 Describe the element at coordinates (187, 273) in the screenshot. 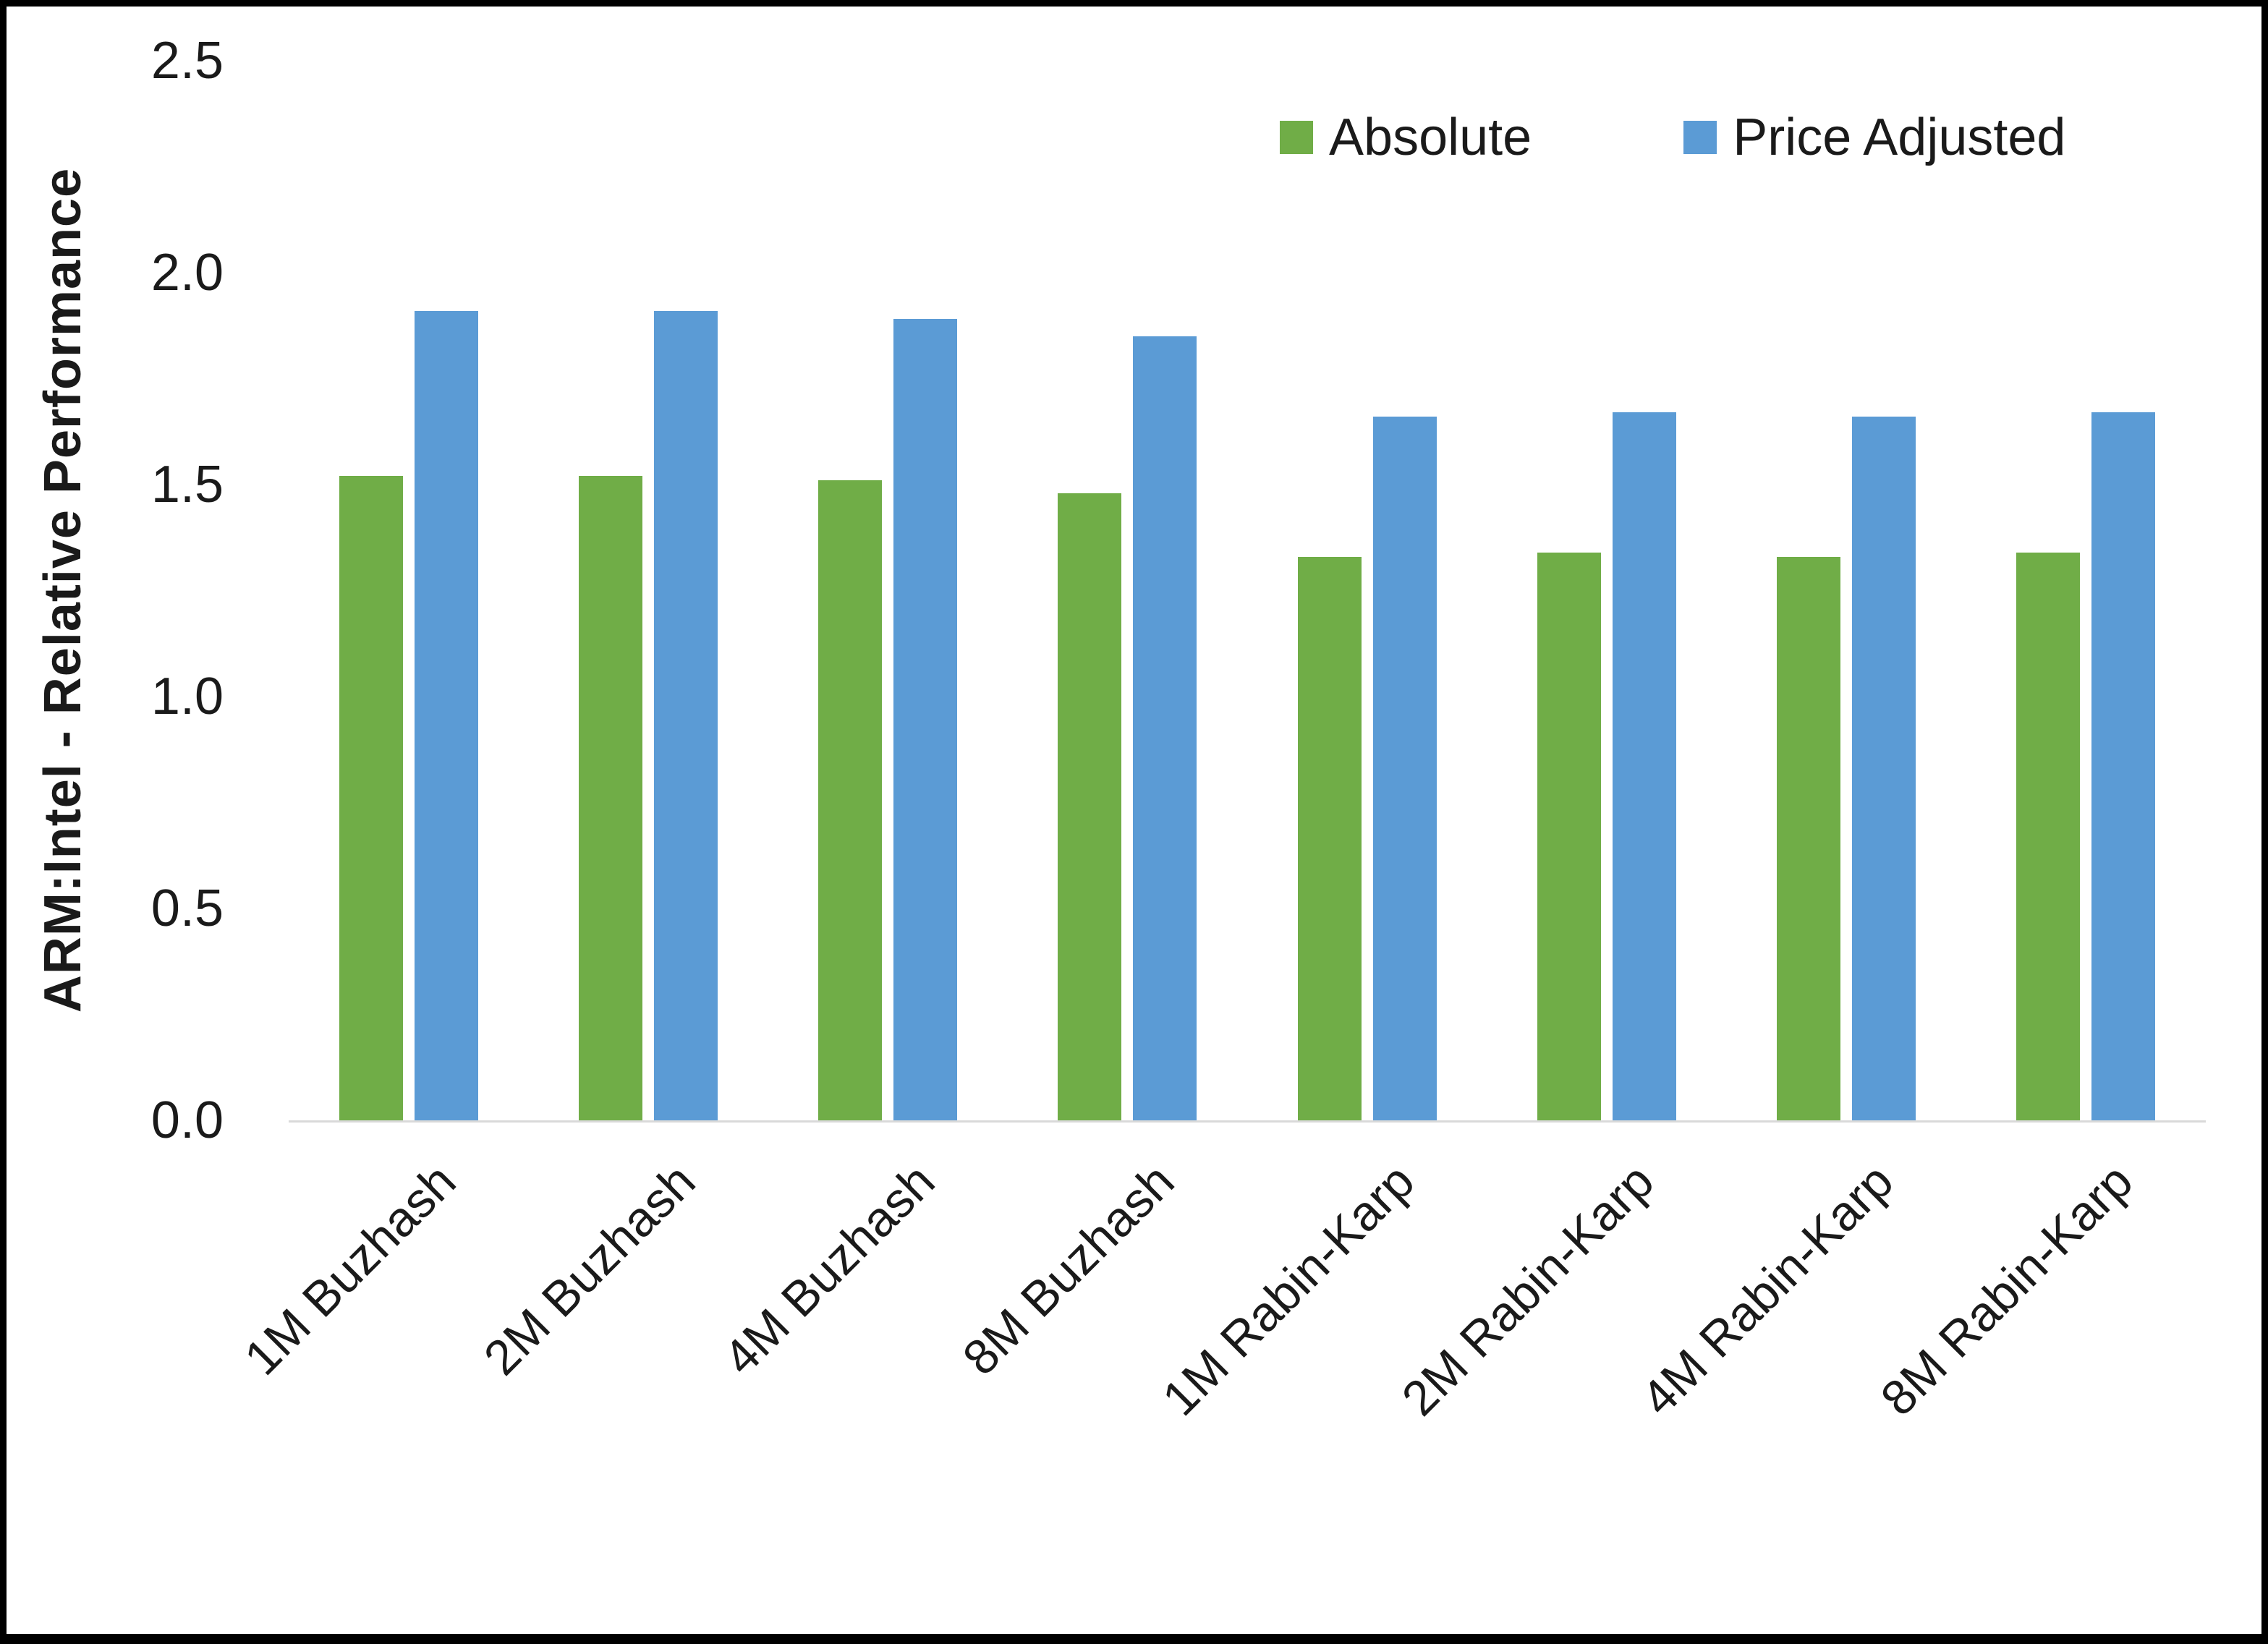

I see `y-axis-tick-label: 2.0` at that location.